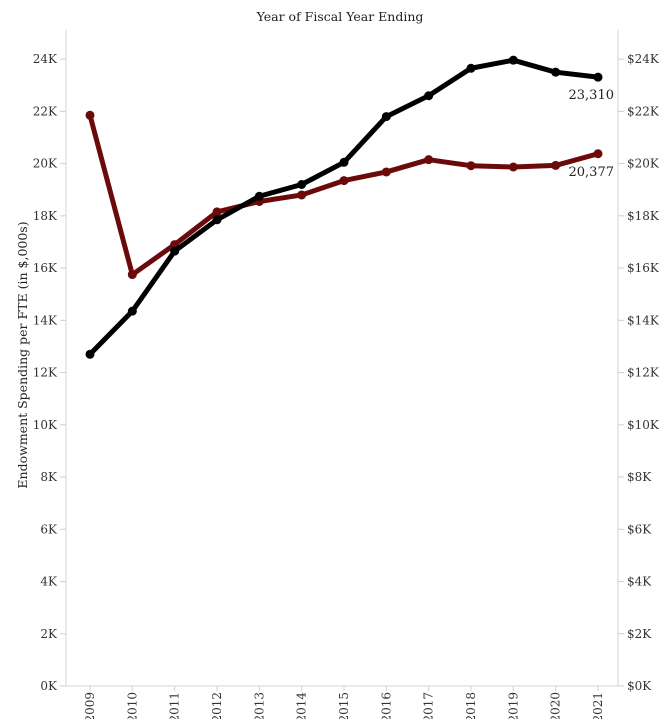 This screenshot has height=719, width=672. I want to click on x-tick-label: 2021, so click(598, 705).